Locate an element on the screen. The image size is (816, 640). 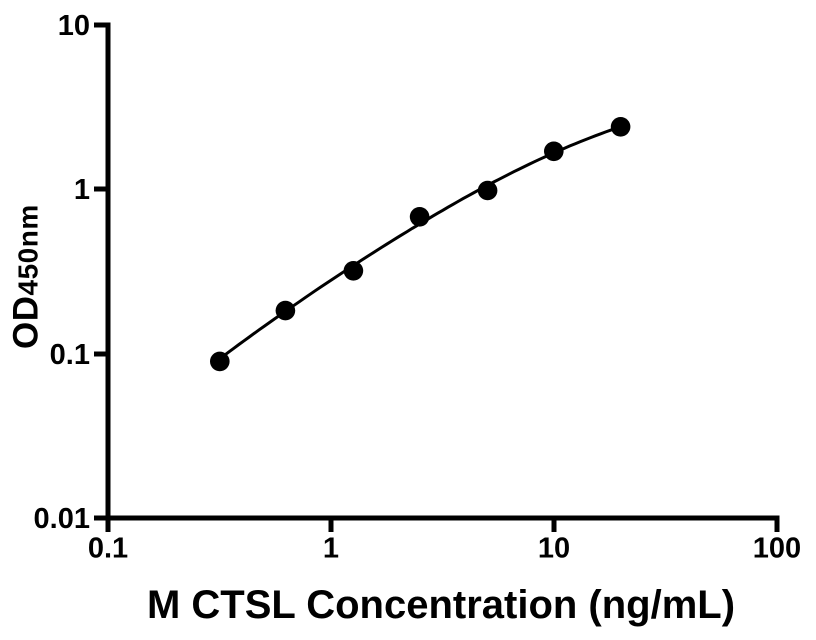
svg-text: 100 is located at coordinates (777, 549).